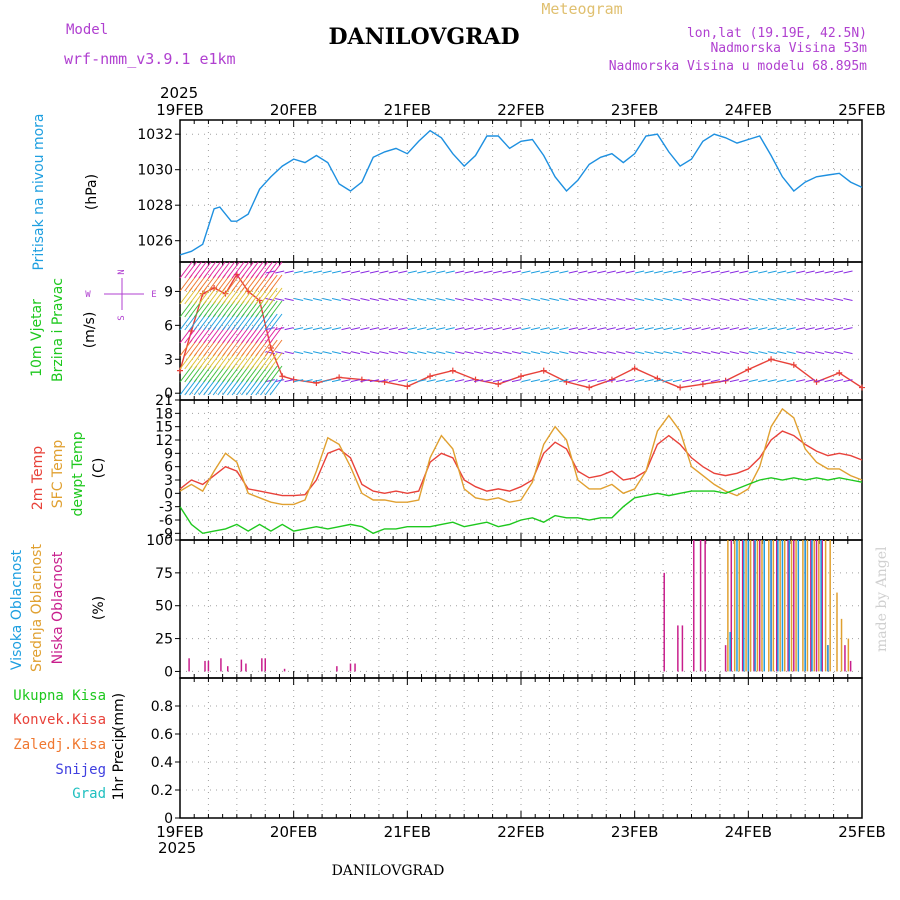  I want to click on series-line, so click(521, 456).